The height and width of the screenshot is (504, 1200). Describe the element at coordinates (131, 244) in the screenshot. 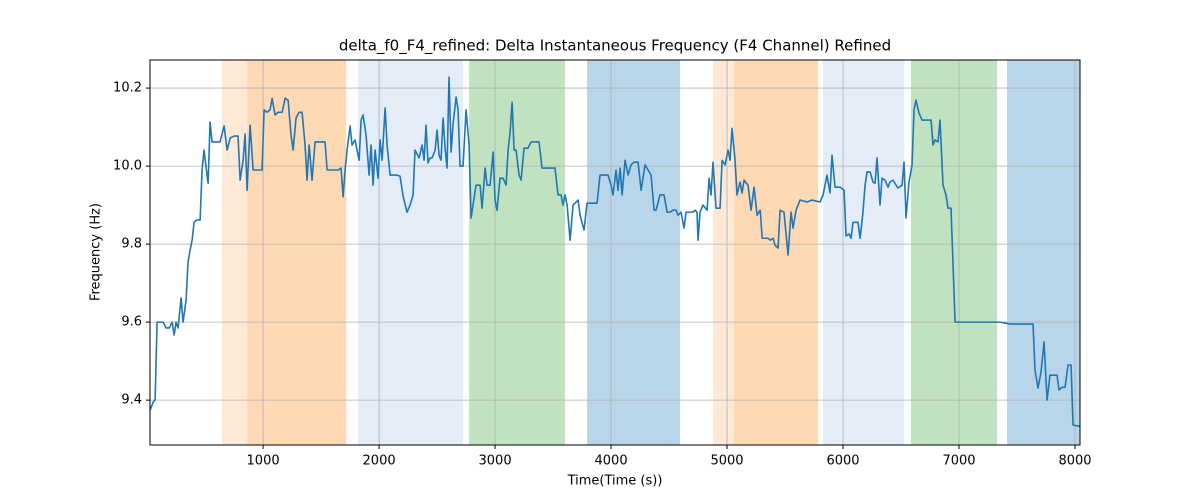

I see `y-tick-label: 9.8` at that location.